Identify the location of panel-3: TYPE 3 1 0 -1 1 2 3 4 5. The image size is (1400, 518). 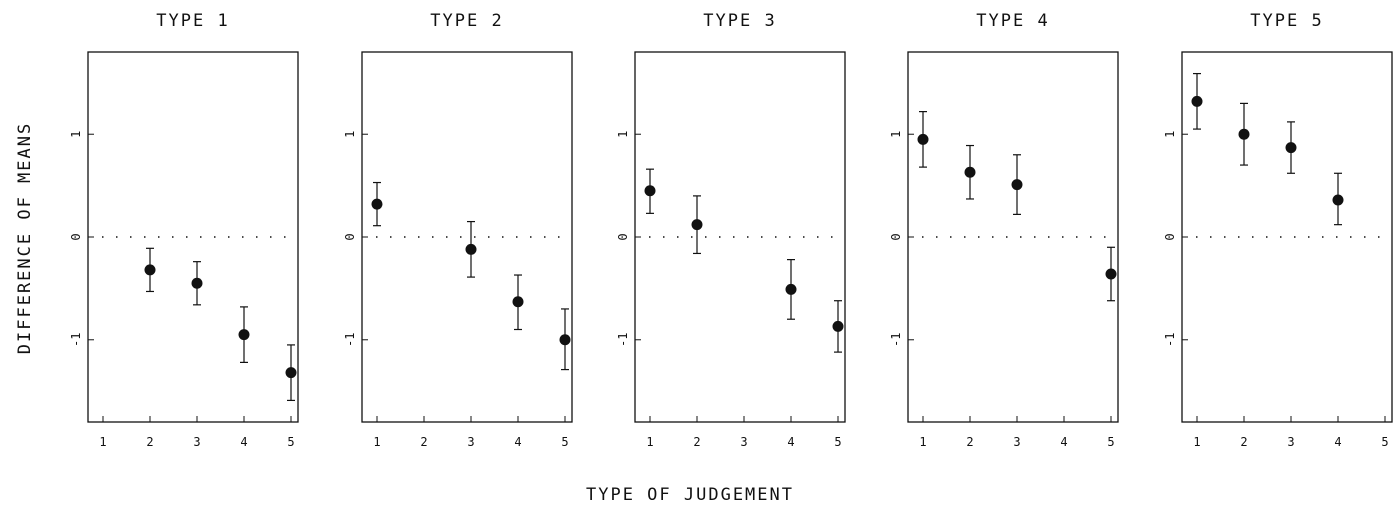
(731, 230).